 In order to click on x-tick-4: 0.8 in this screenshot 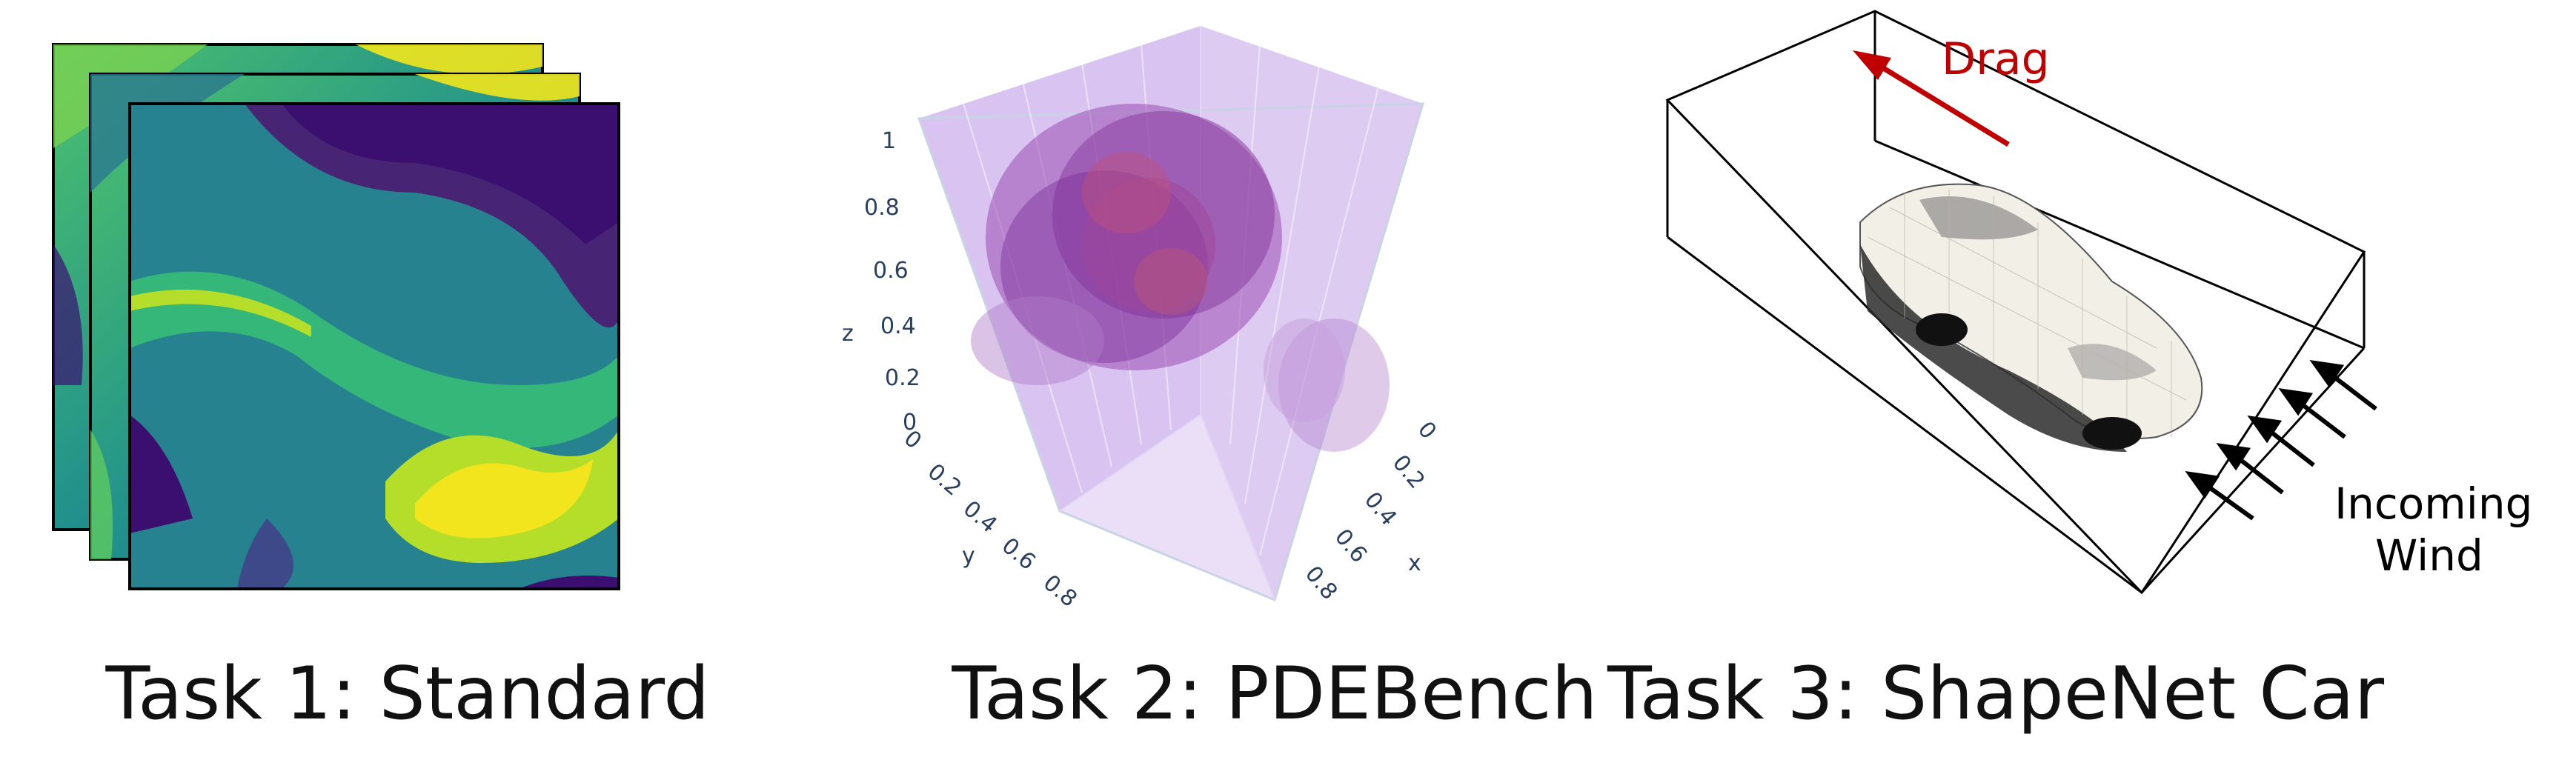, I will do `click(1321, 583)`.